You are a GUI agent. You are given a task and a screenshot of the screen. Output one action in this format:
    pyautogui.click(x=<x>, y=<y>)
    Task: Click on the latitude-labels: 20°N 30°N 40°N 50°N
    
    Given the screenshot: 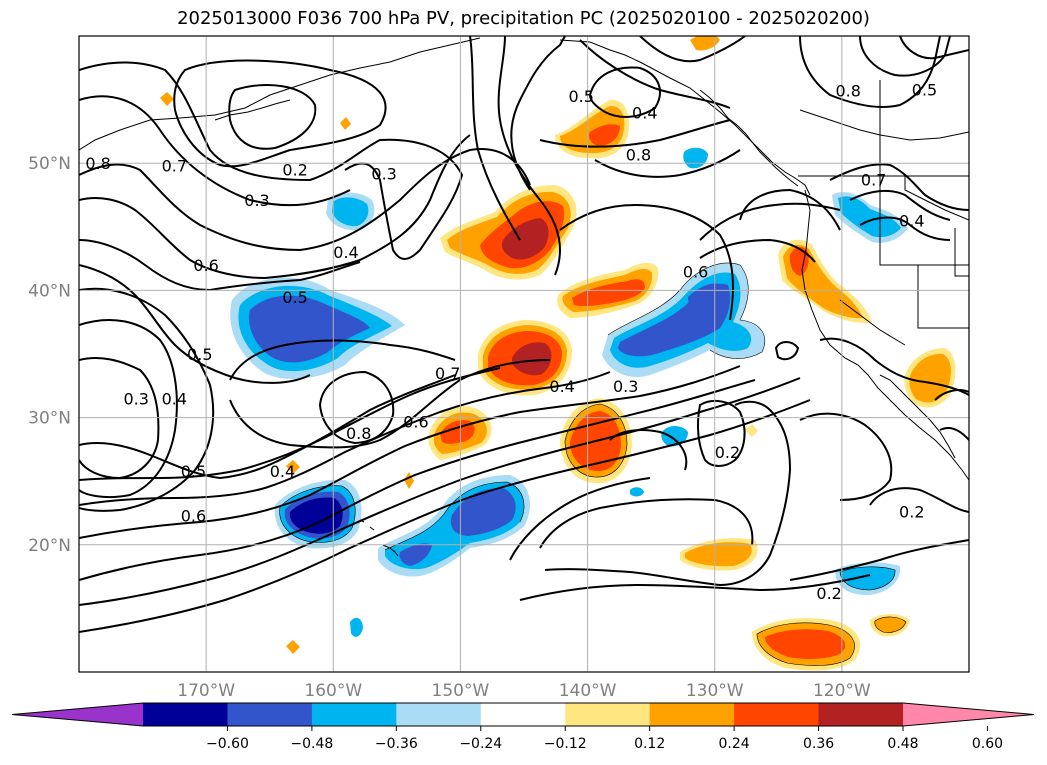 What is the action you would take?
    pyautogui.click(x=49, y=355)
    